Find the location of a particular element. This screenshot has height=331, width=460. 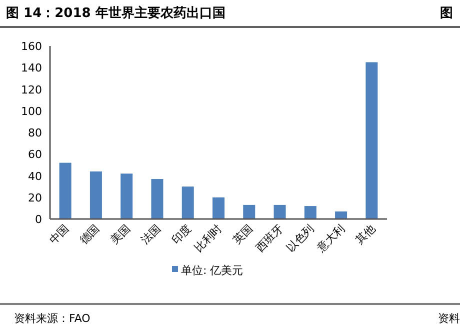

chart-title: 图 14：2018 年世界主要农药出口国 is located at coordinates (116, 13).